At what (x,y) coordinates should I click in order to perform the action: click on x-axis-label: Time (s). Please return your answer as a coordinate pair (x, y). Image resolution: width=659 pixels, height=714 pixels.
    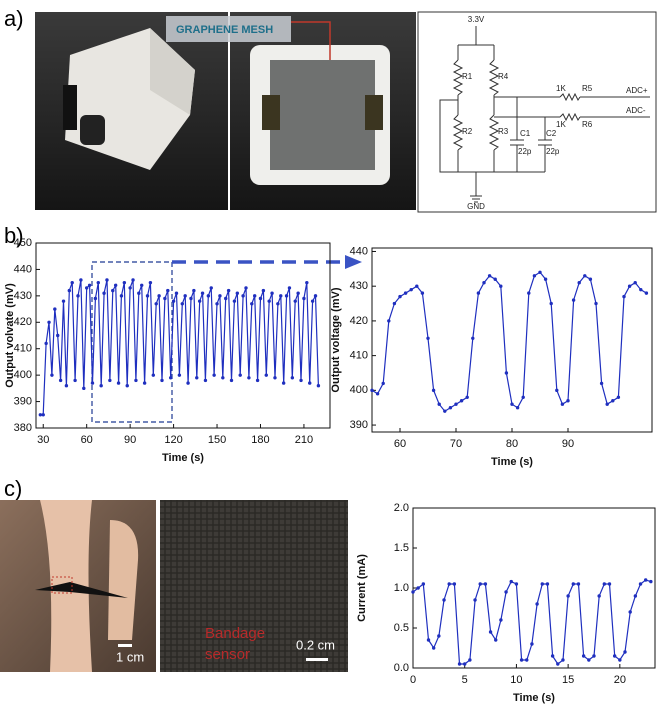
    Looking at the image, I should click on (534, 698).